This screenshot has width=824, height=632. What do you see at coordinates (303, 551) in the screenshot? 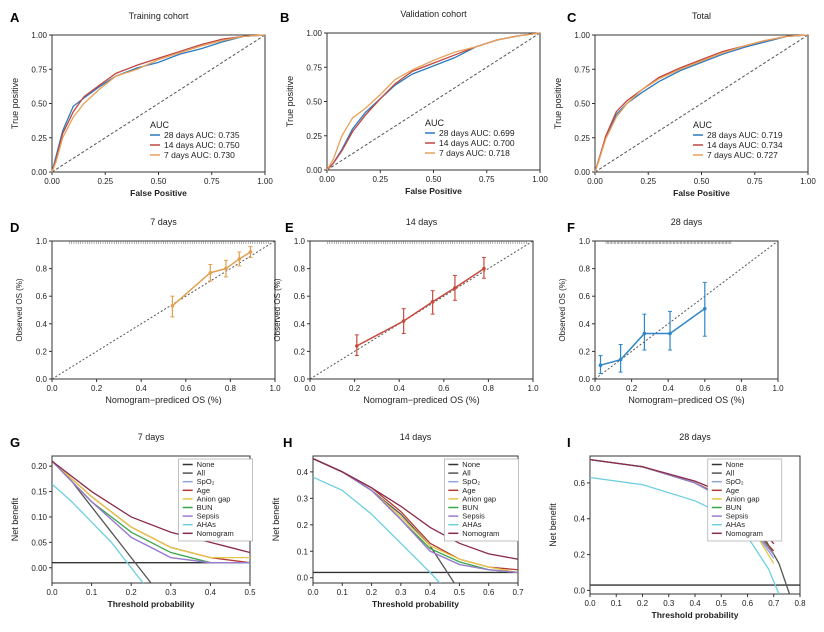
I see `y-tick-label: 0.1` at bounding box center [303, 551].